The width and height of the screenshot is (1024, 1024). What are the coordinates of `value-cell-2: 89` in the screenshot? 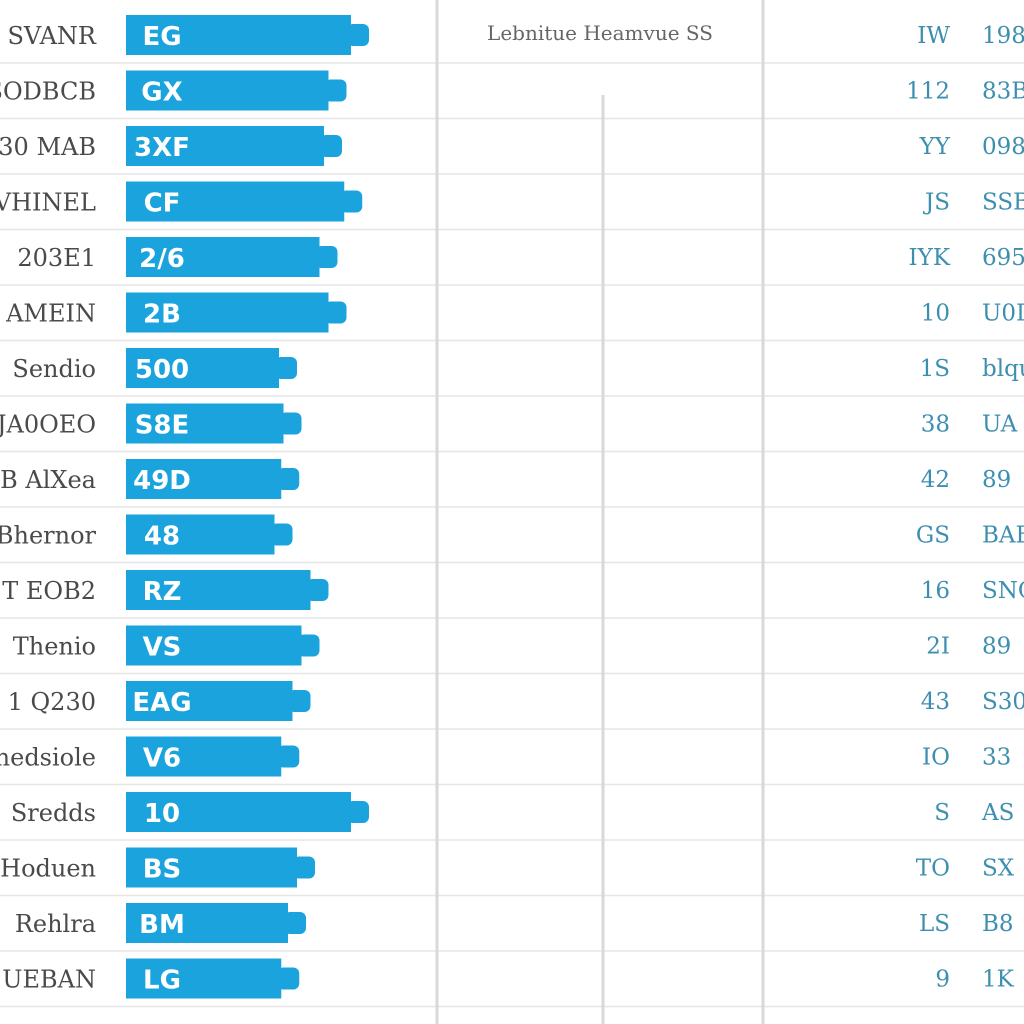 It's located at (996, 480).